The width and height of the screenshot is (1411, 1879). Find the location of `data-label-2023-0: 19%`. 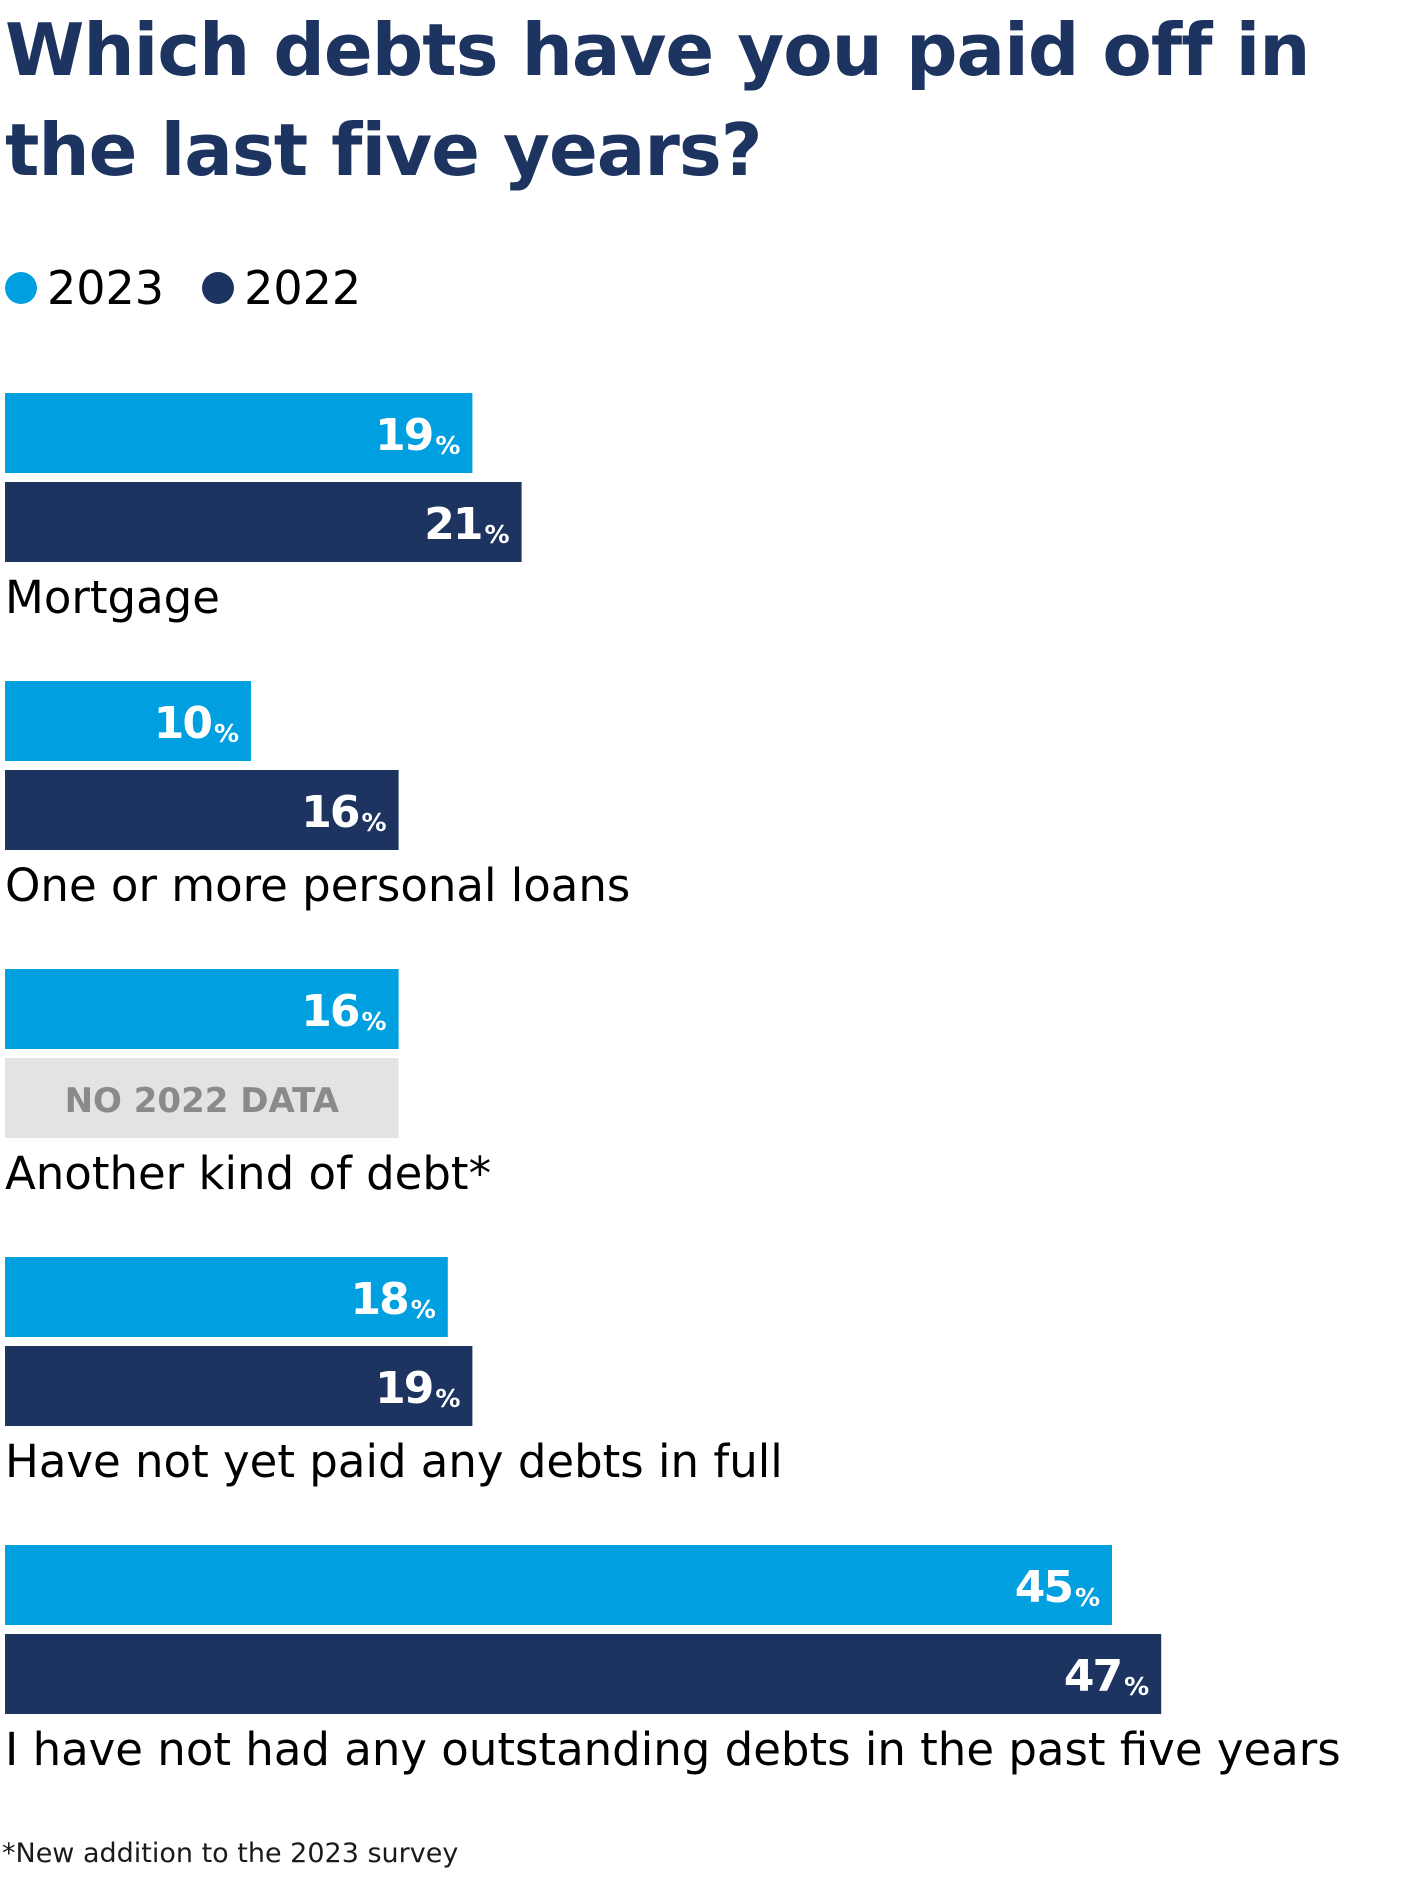

data-label-2023-0: 19% is located at coordinates (417, 435).